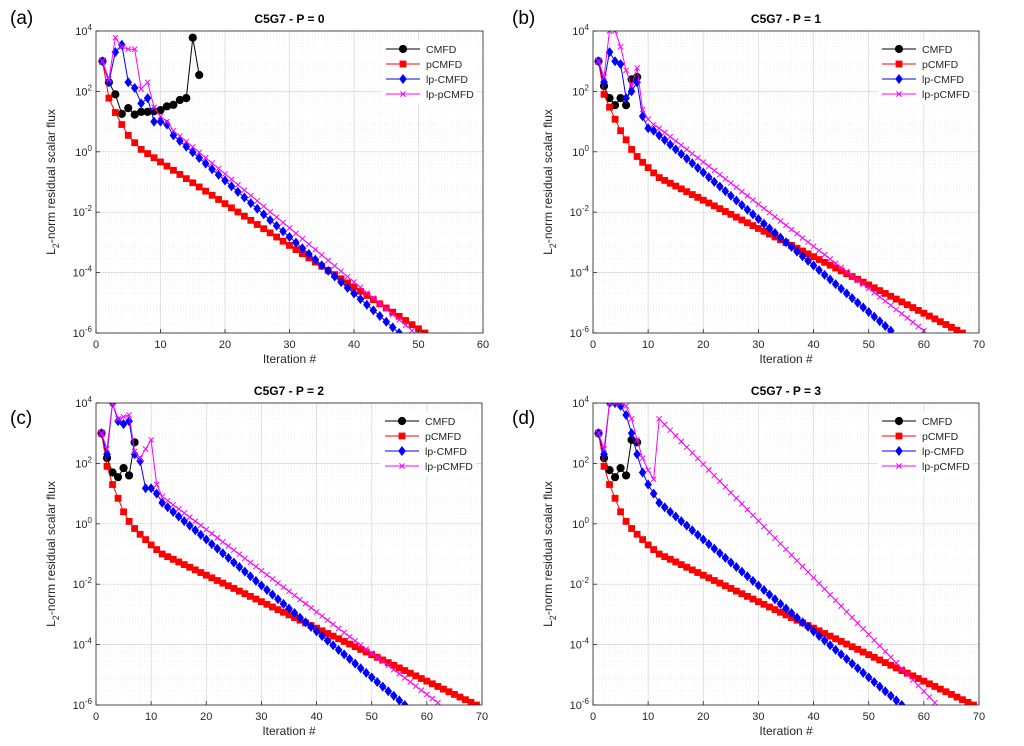 The width and height of the screenshot is (1024, 746). I want to click on y-tick-label: 10⁰, so click(83, 523).